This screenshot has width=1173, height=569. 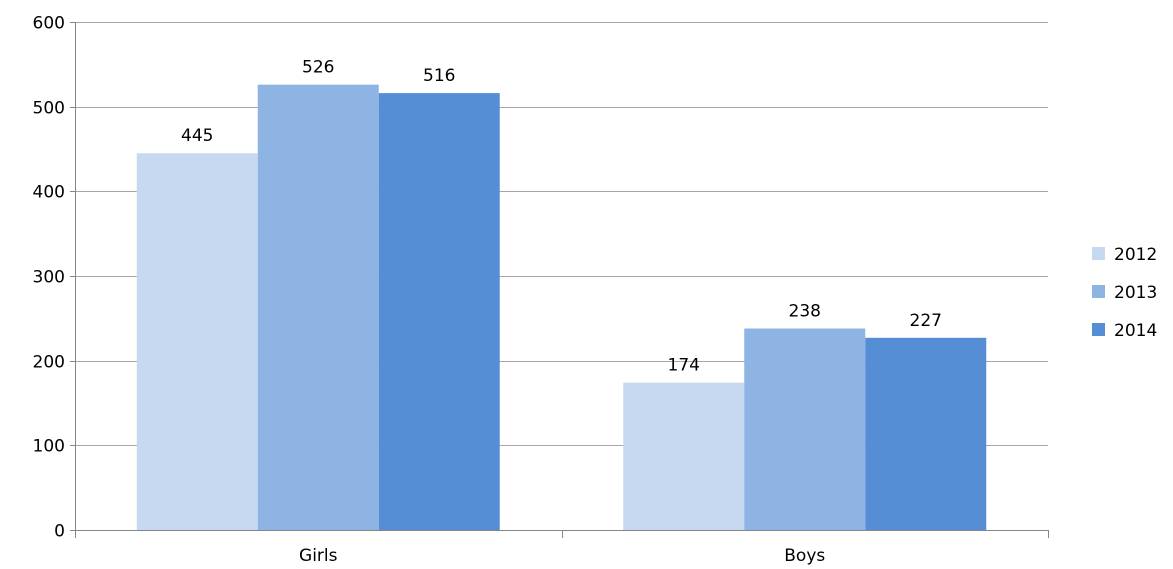 I want to click on bar-2012-boys, so click(x=684, y=456).